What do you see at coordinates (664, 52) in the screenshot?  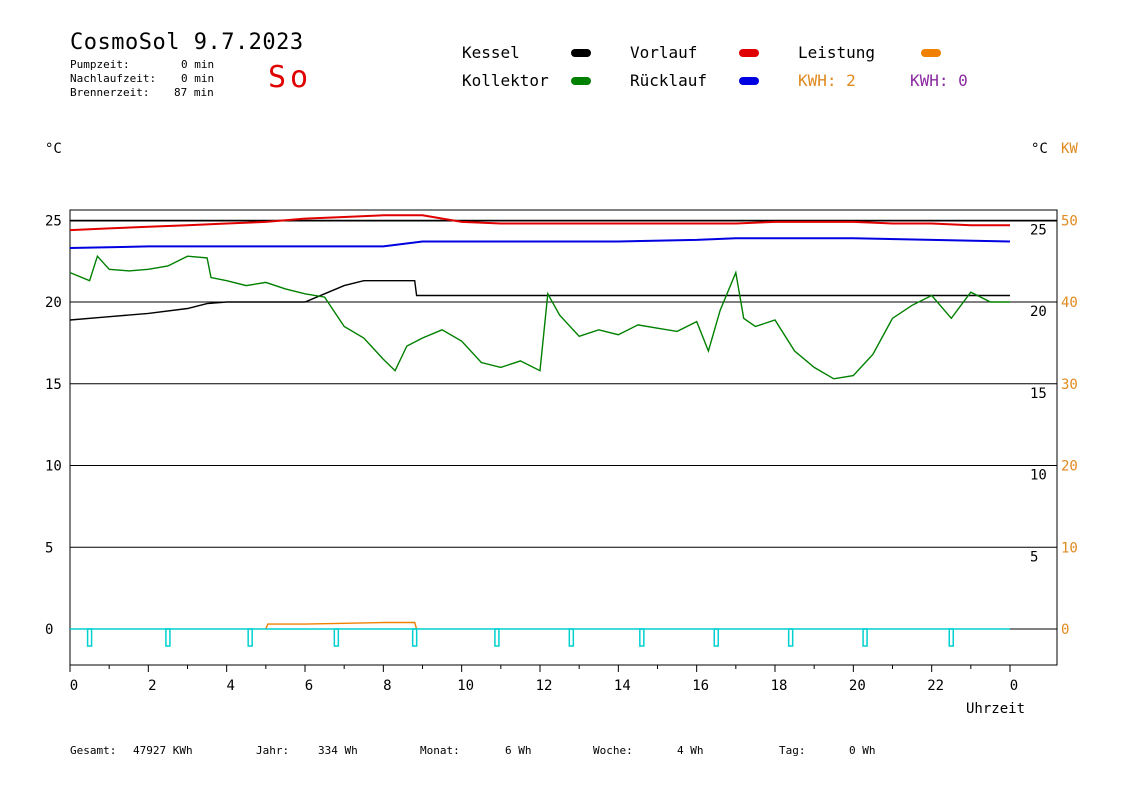 I see `legend-vorlauf-label: Vorlauf` at bounding box center [664, 52].